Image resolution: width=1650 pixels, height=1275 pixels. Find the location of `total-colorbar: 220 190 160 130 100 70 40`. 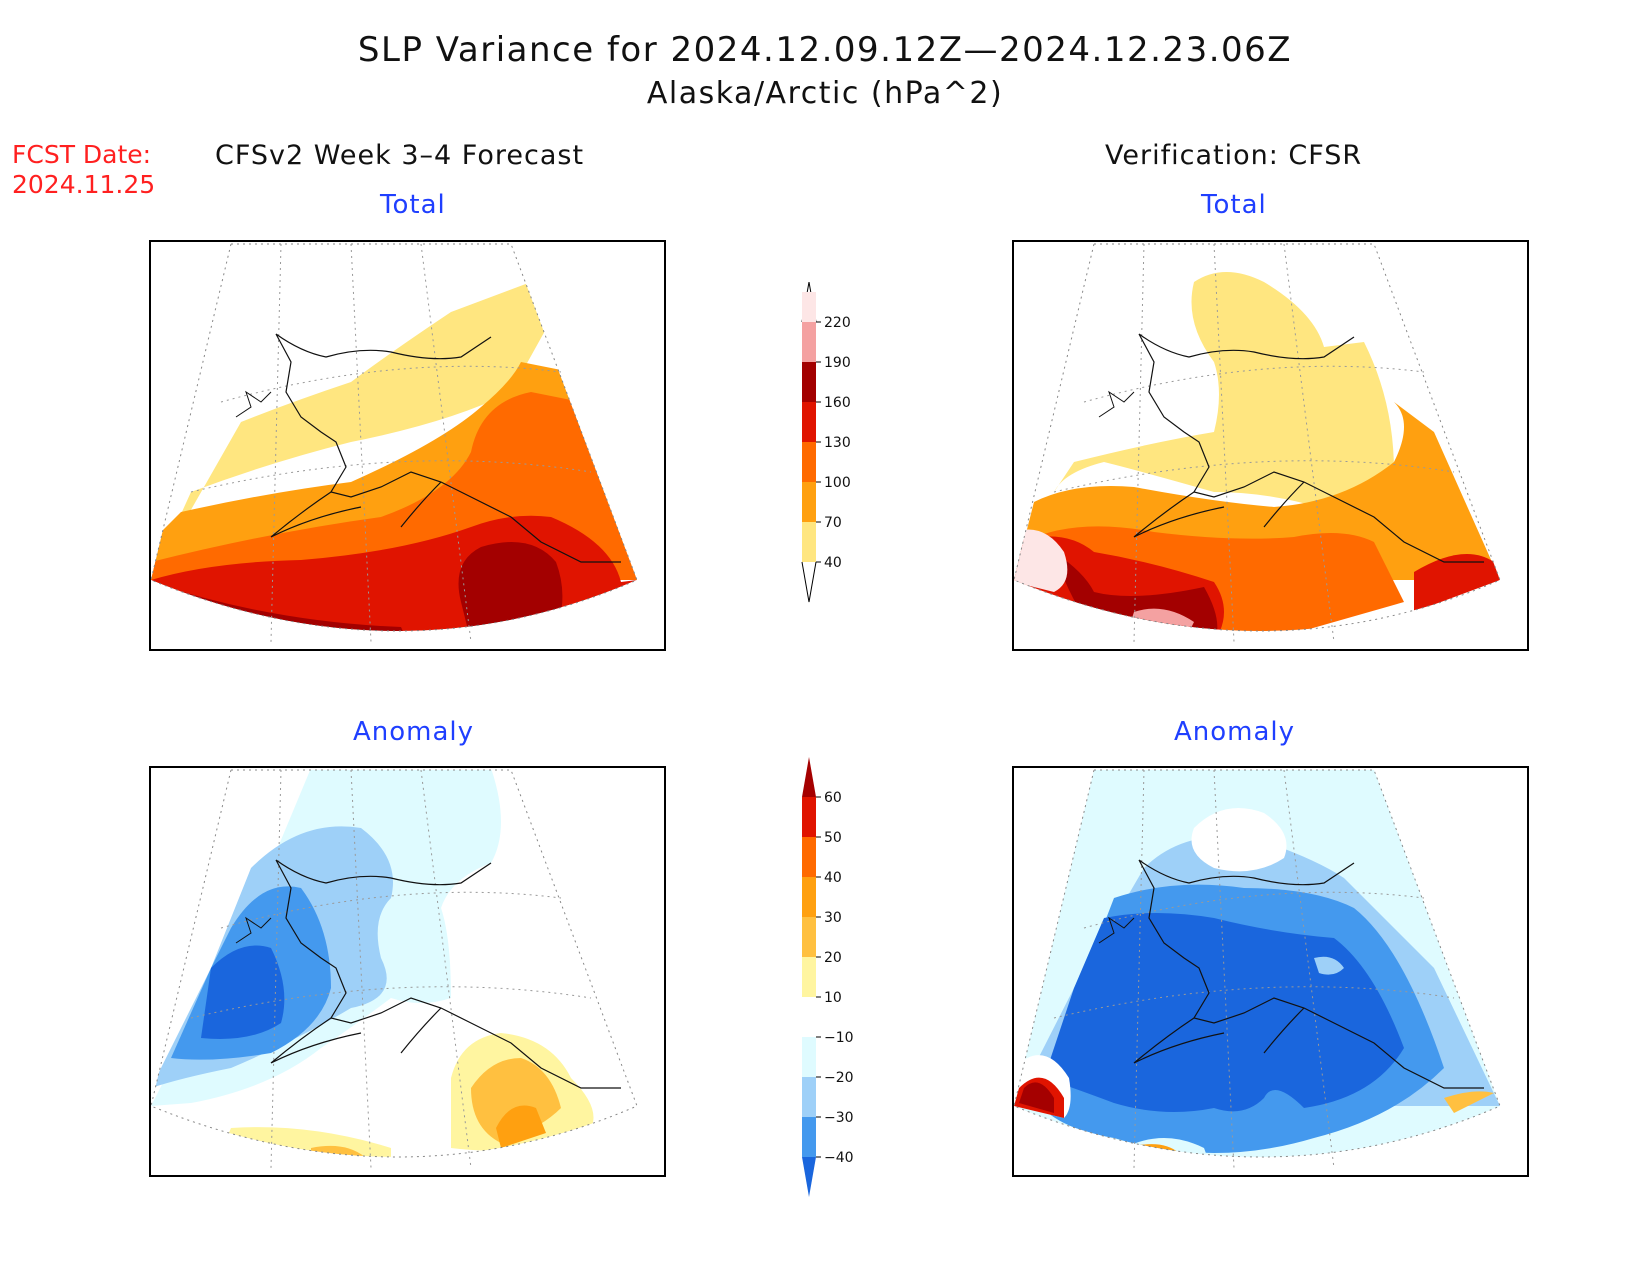

total-colorbar: 220 190 160 130 100 70 40 is located at coordinates (830, 448).